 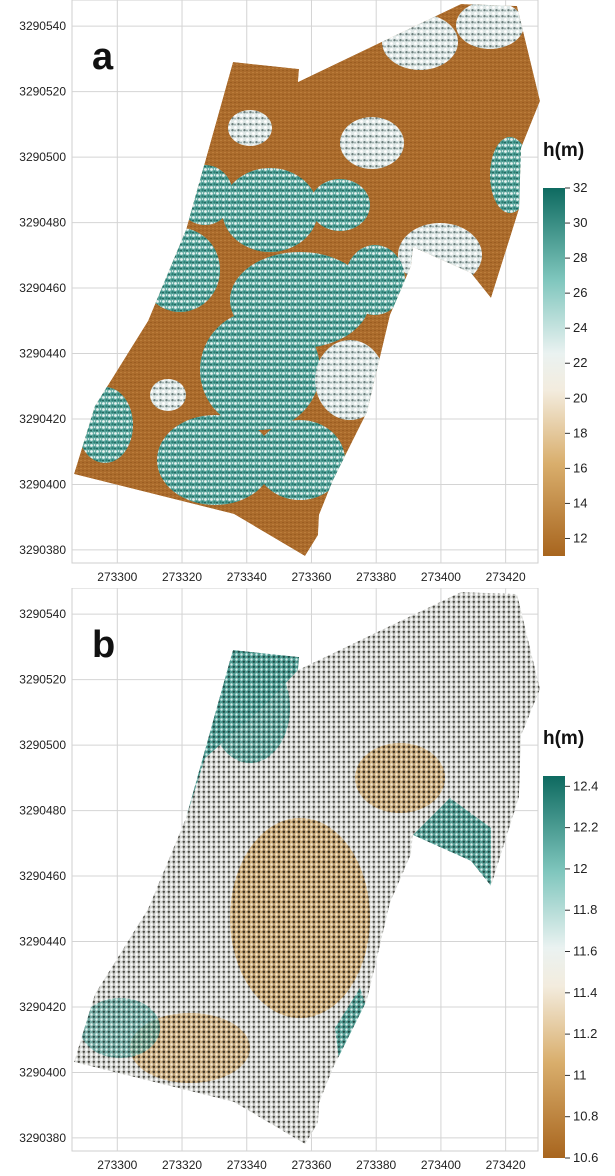 What do you see at coordinates (585, 951) in the screenshot?
I see `colorbar-tick-label: 11.6` at bounding box center [585, 951].